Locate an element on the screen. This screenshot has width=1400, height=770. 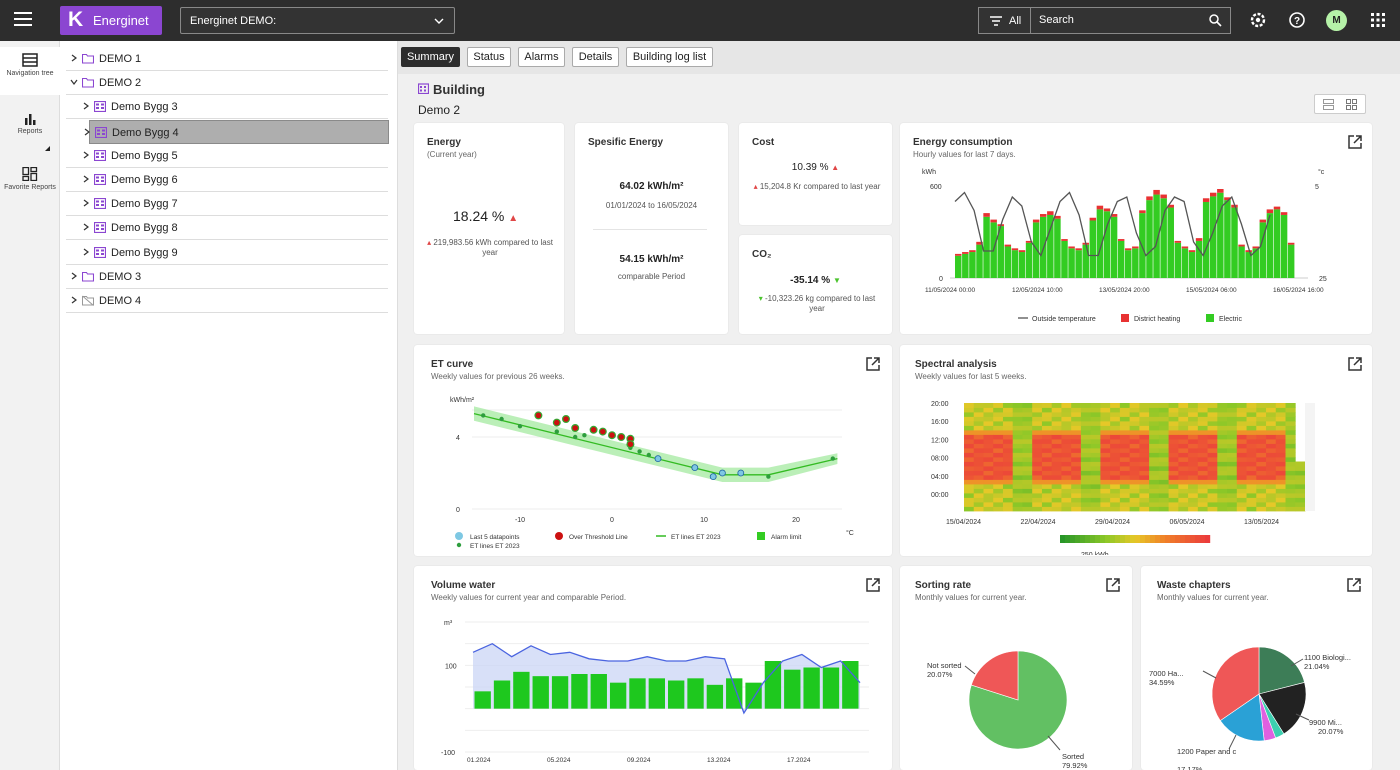
single-column-icon is located at coordinates (1328, 104).